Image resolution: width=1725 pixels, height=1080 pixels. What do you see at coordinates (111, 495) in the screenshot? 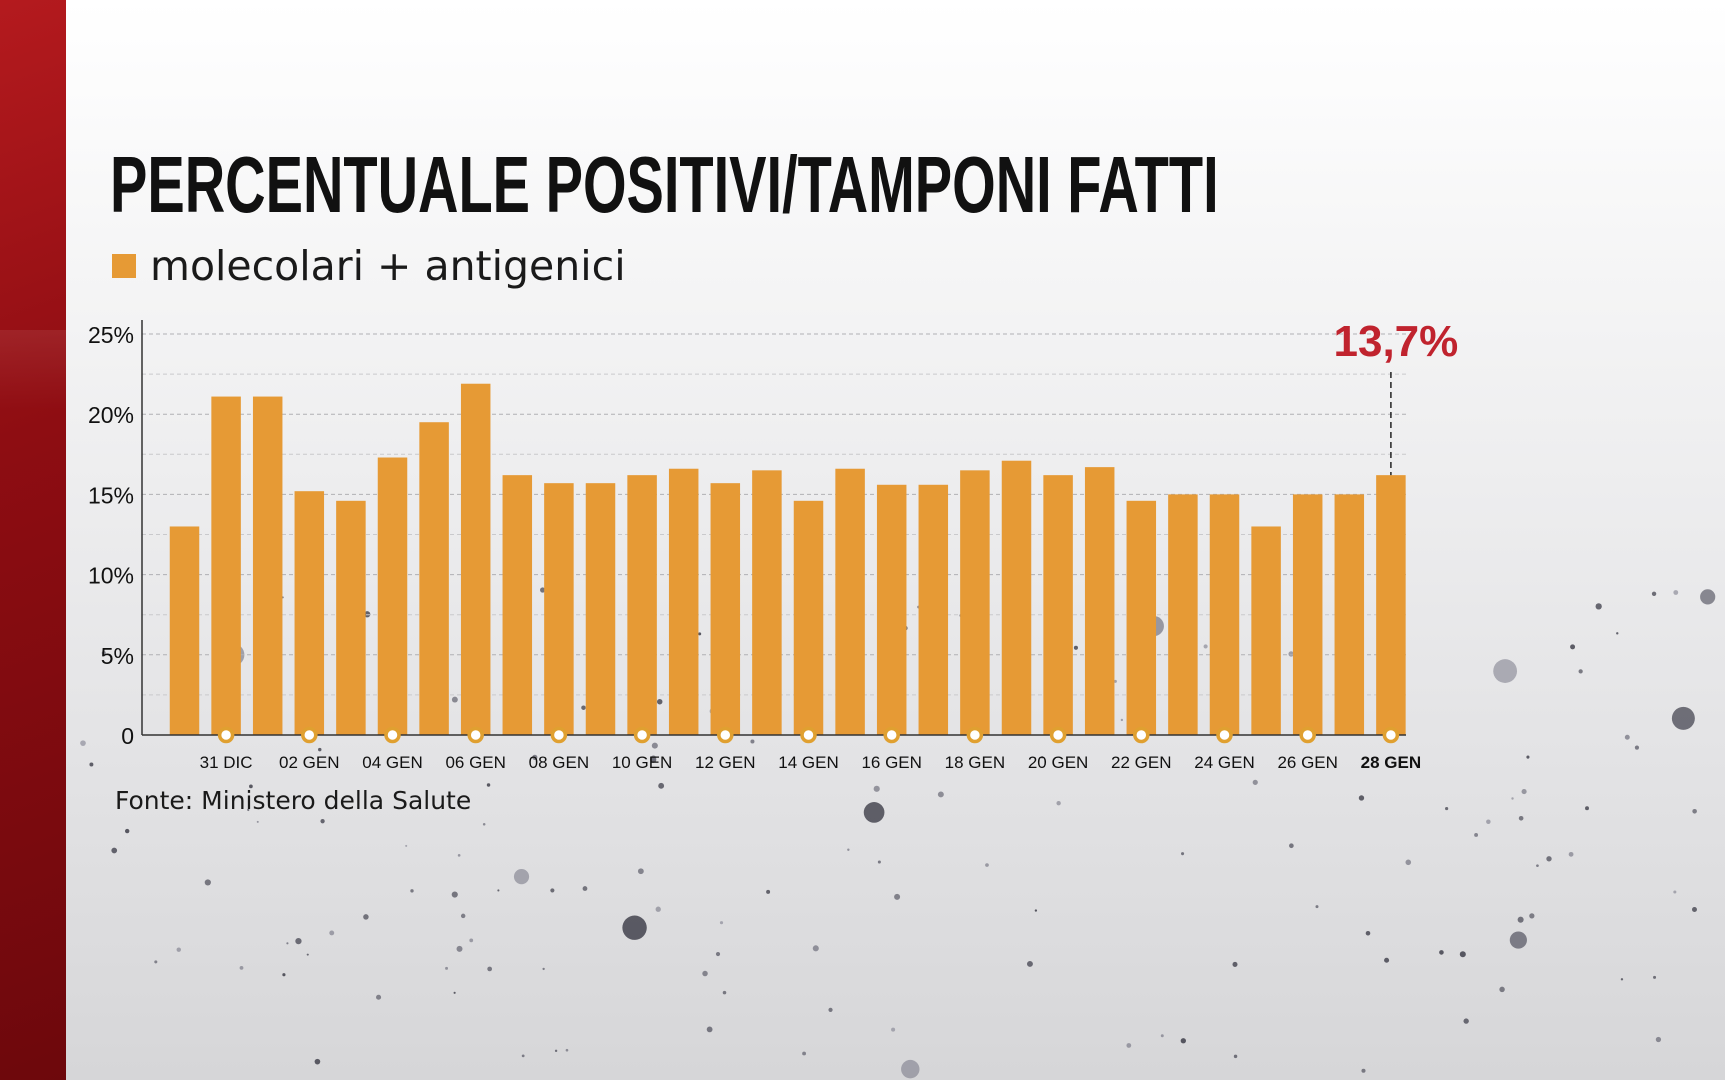
I see `y-tick-label: 15%` at bounding box center [111, 495].